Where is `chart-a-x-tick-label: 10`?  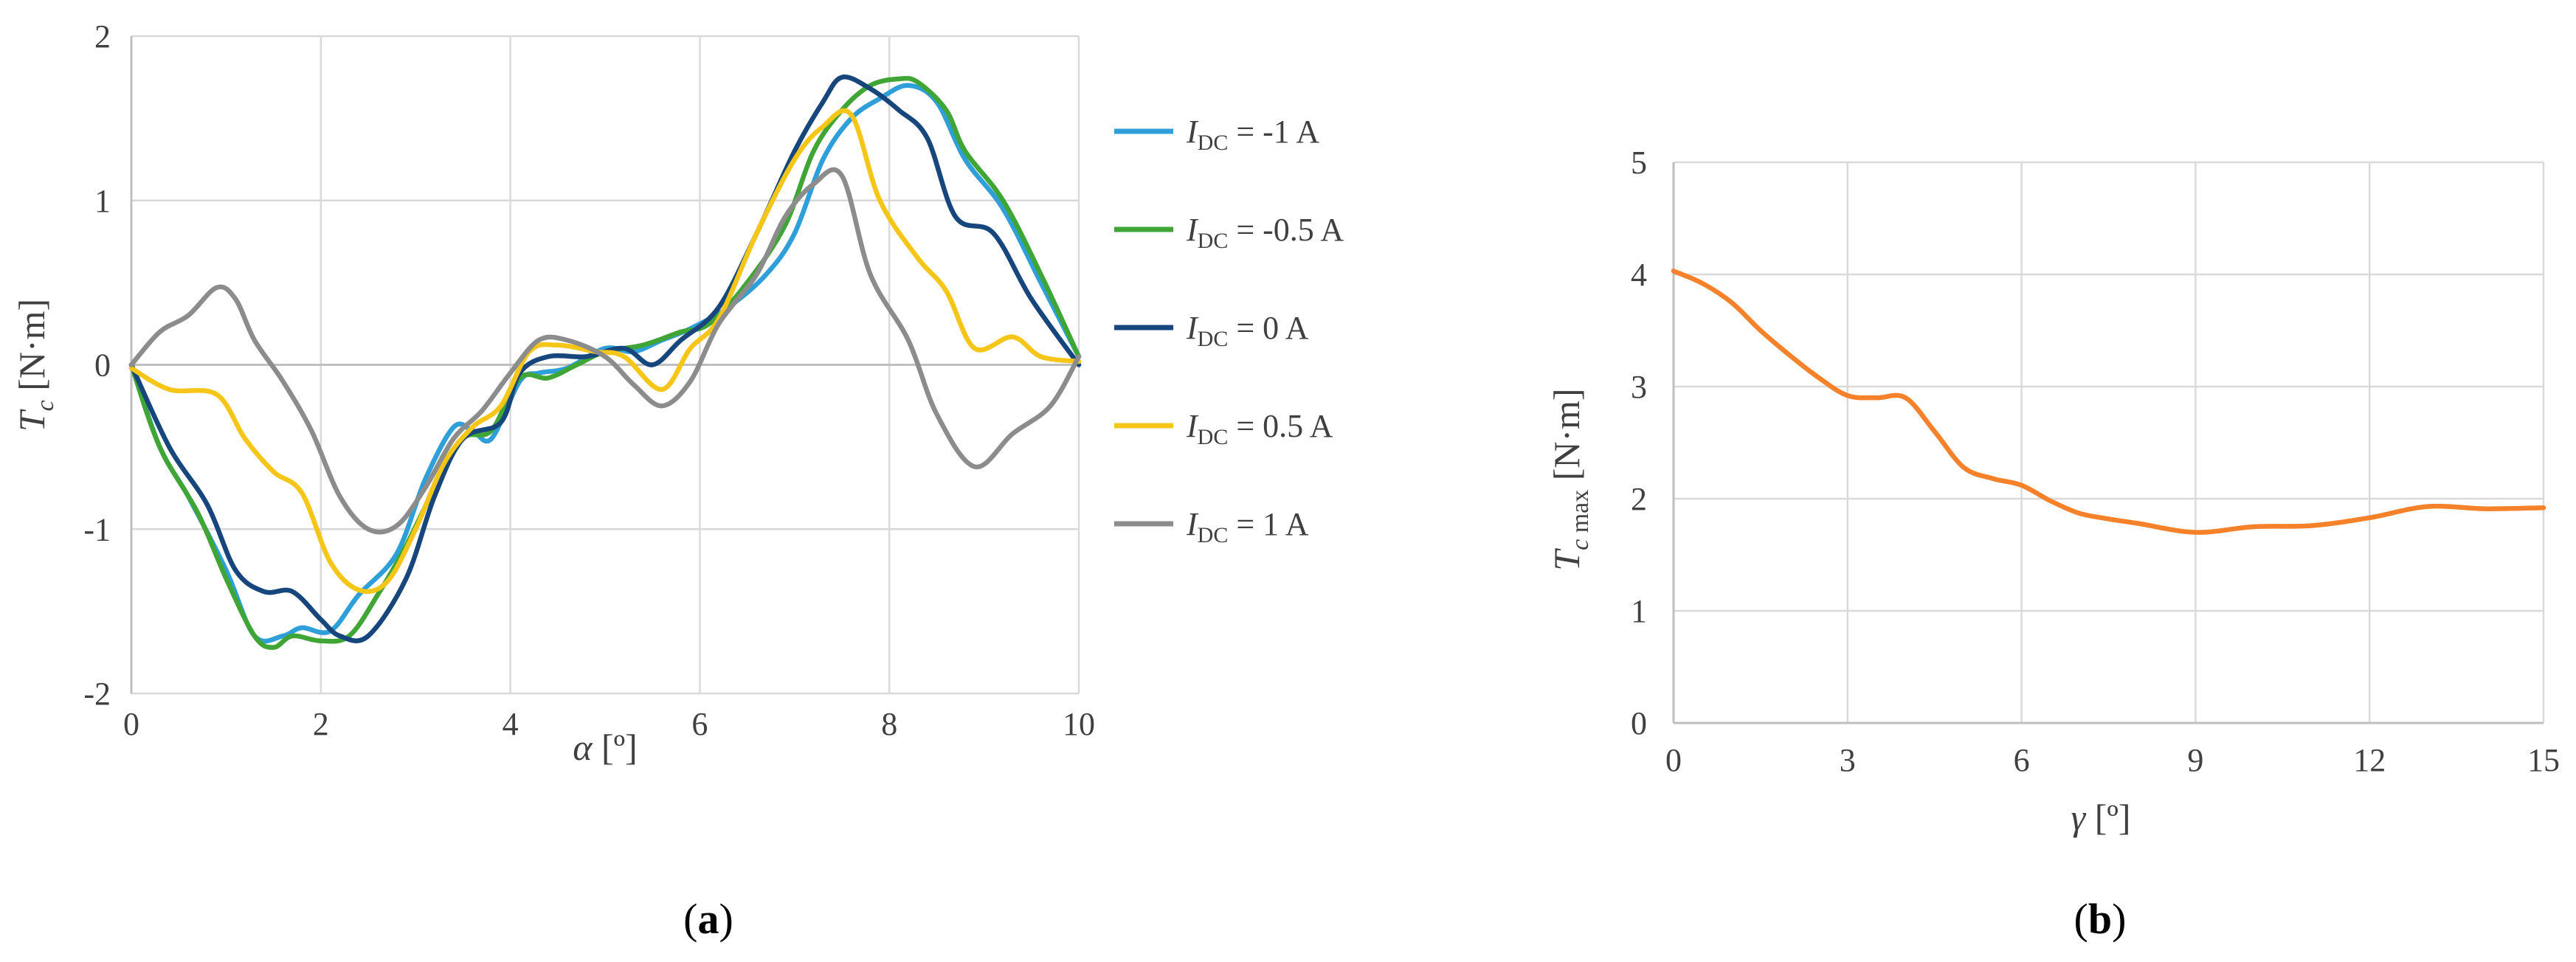 chart-a-x-tick-label: 10 is located at coordinates (1079, 724).